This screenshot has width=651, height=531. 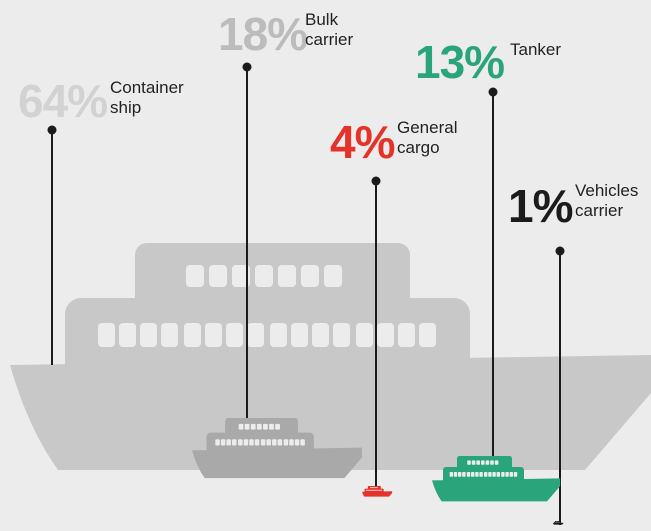 What do you see at coordinates (362, 142) in the screenshot?
I see `value-label: 4%` at bounding box center [362, 142].